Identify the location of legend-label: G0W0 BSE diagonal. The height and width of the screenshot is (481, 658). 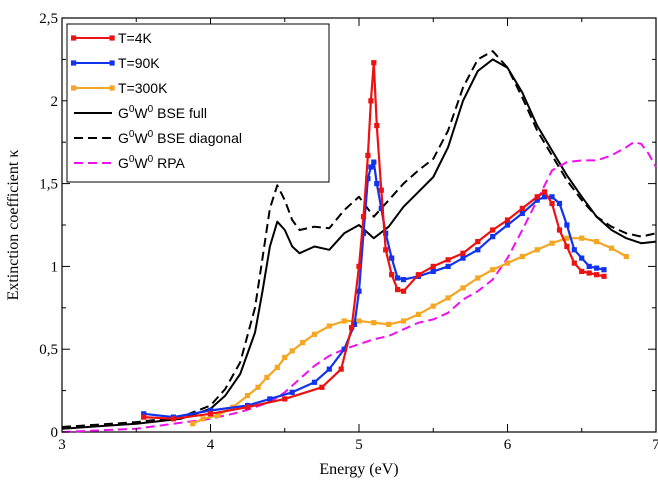
(180, 137).